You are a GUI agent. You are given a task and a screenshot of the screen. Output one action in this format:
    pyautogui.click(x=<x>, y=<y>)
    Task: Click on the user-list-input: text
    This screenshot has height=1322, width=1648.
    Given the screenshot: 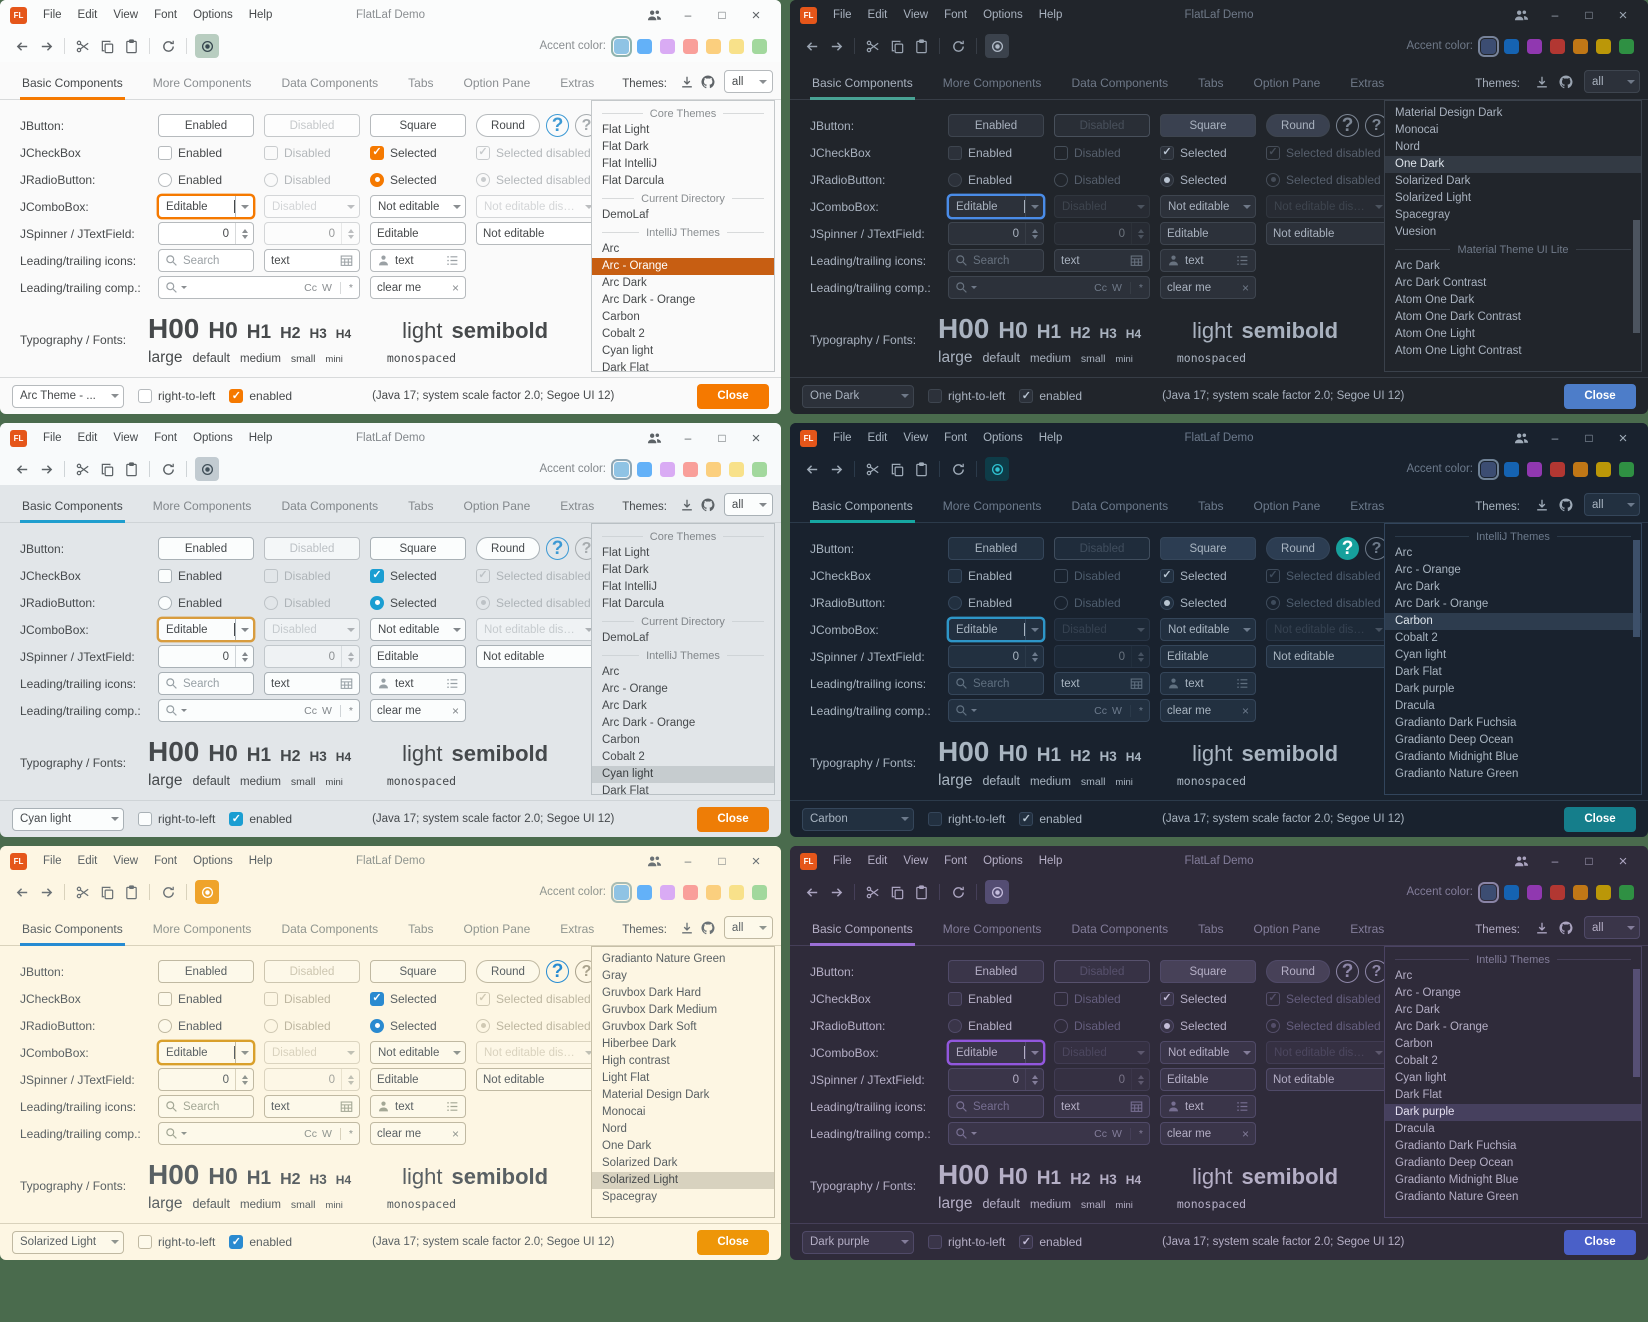 What is the action you would take?
    pyautogui.click(x=418, y=260)
    